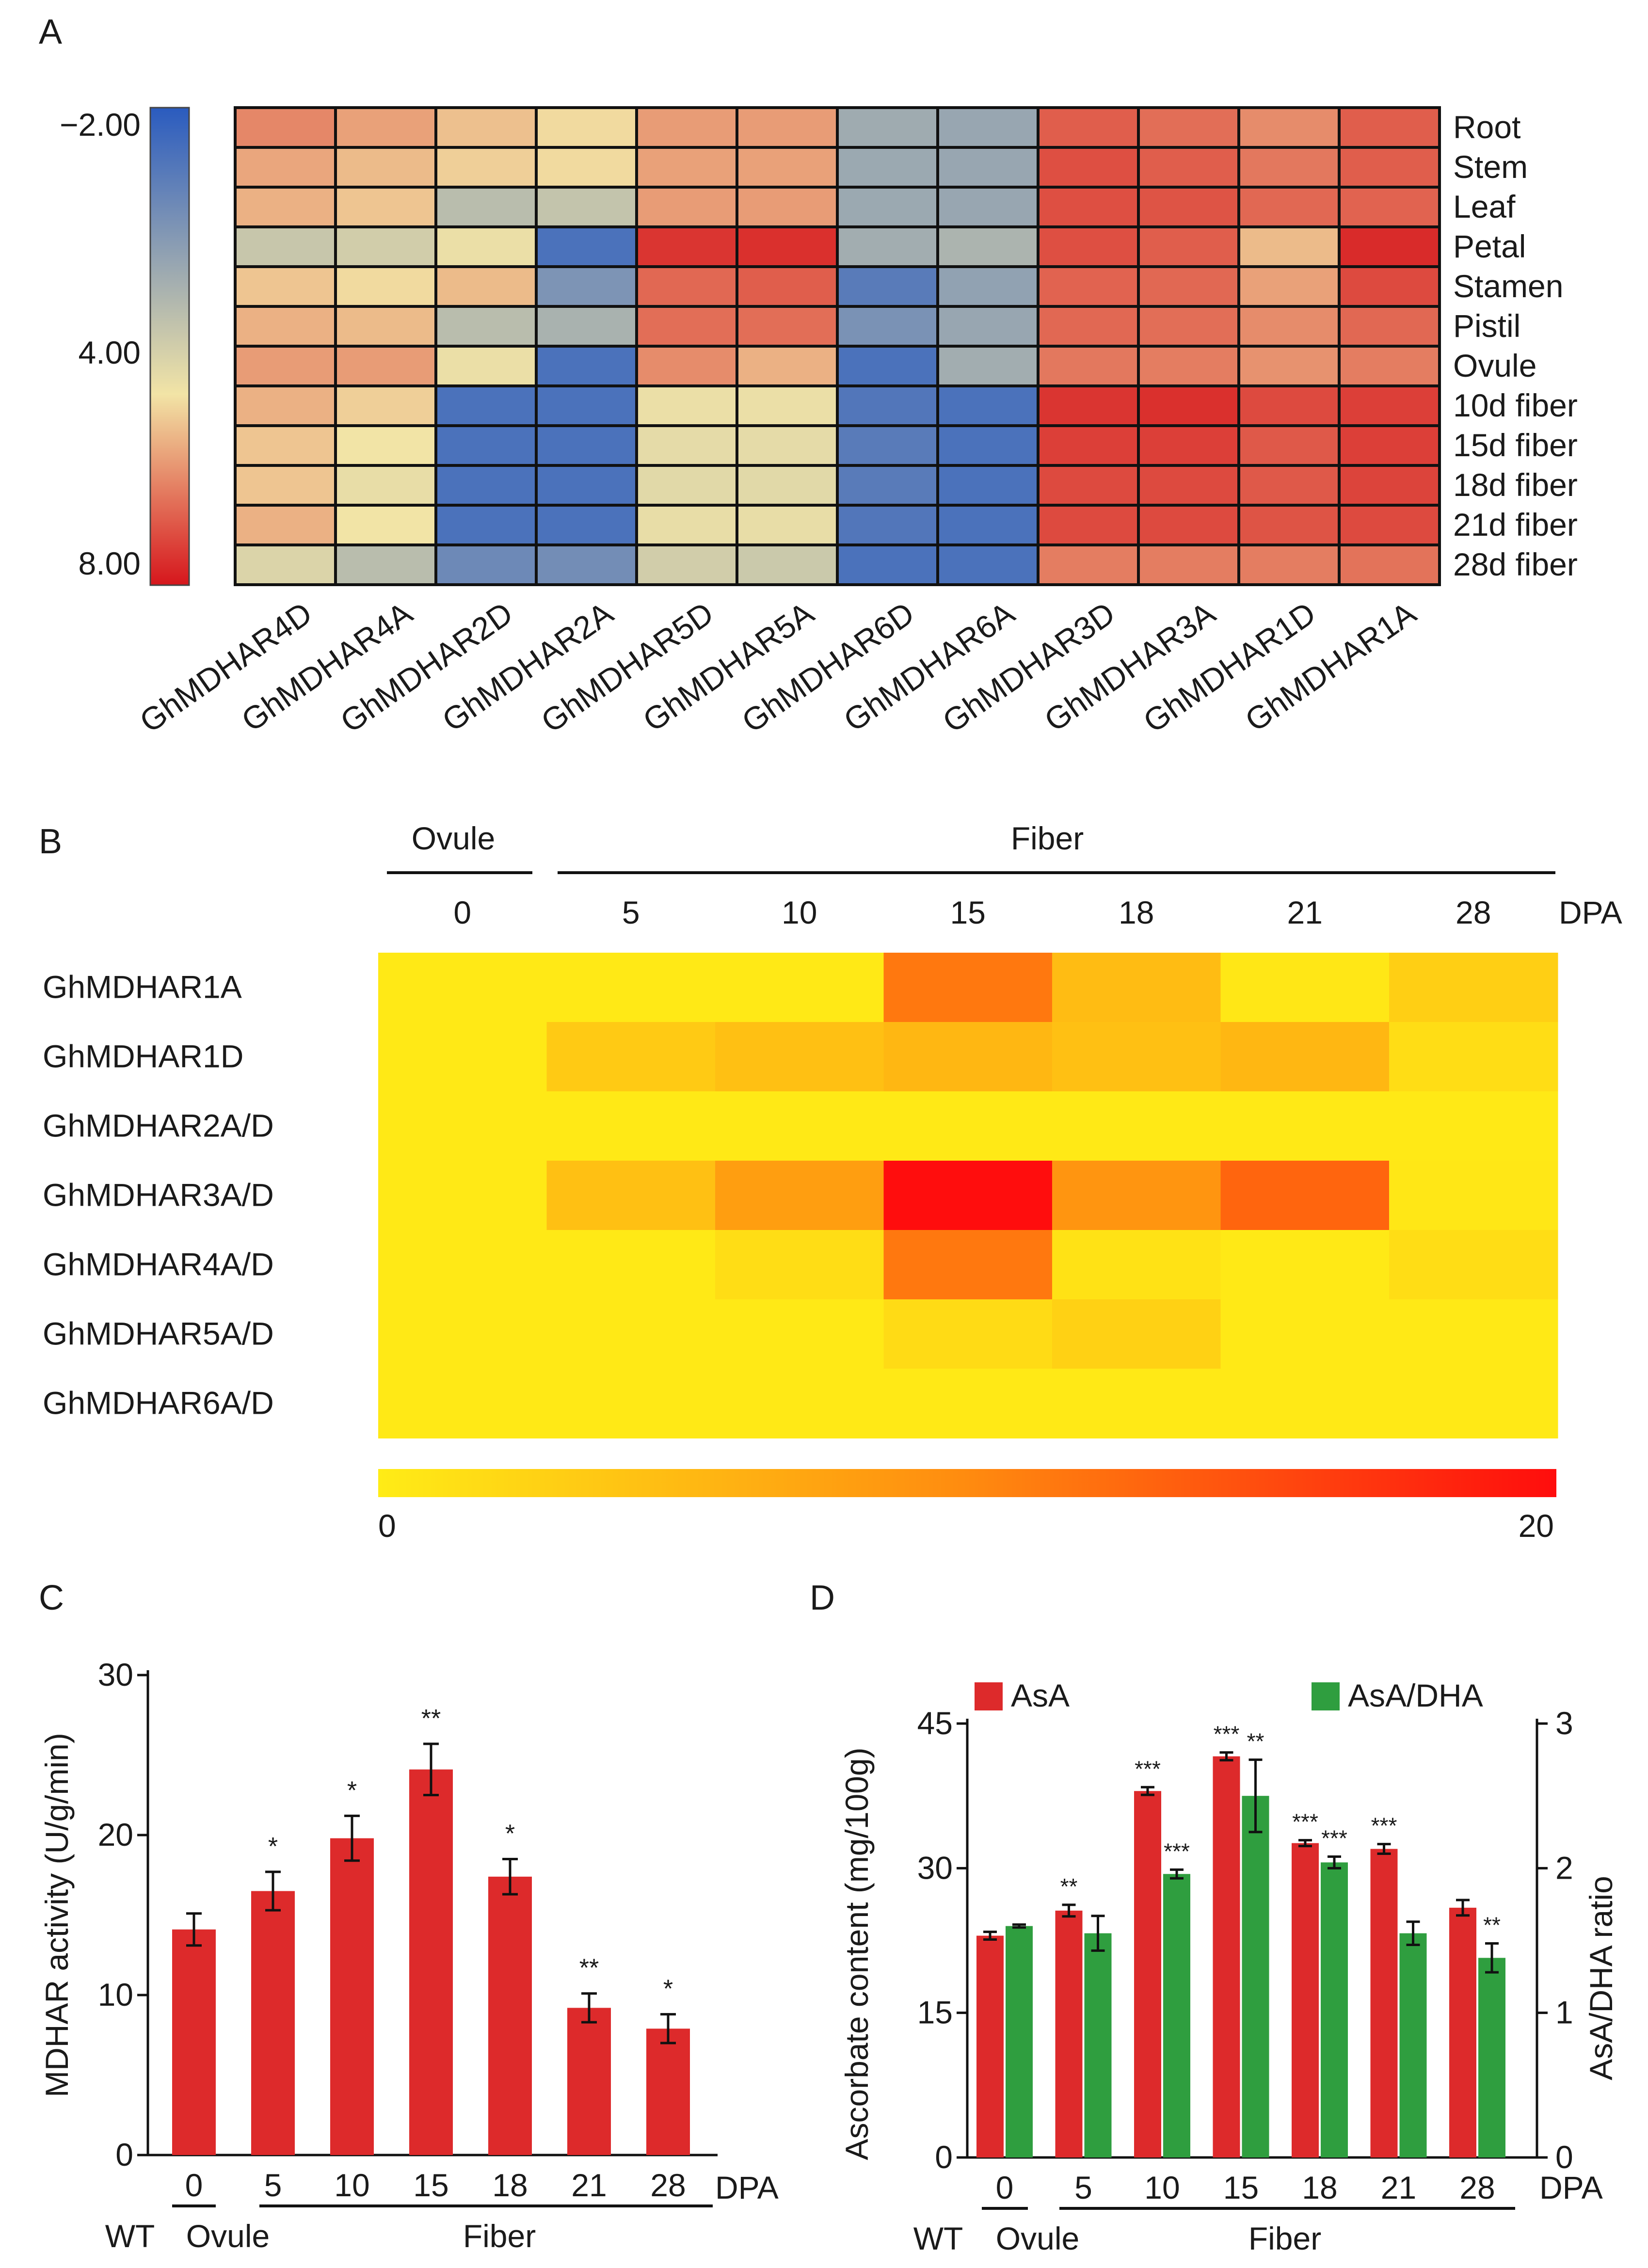 This screenshot has width=1648, height=2268. What do you see at coordinates (1226, 1956) in the screenshot?
I see `bar-d-asa` at bounding box center [1226, 1956].